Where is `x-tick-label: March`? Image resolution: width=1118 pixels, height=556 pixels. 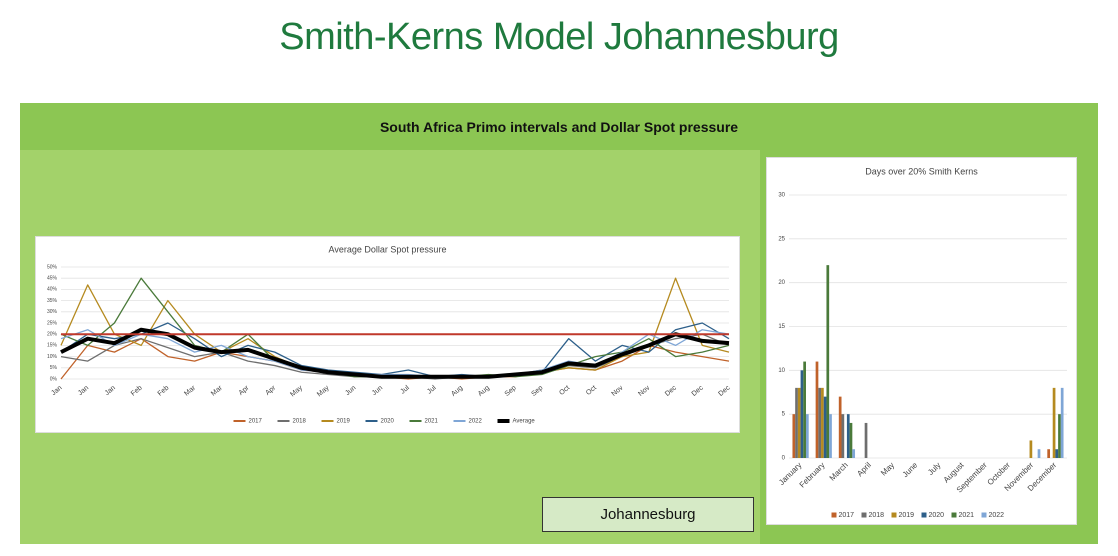 x-tick-label: March is located at coordinates (839, 472).